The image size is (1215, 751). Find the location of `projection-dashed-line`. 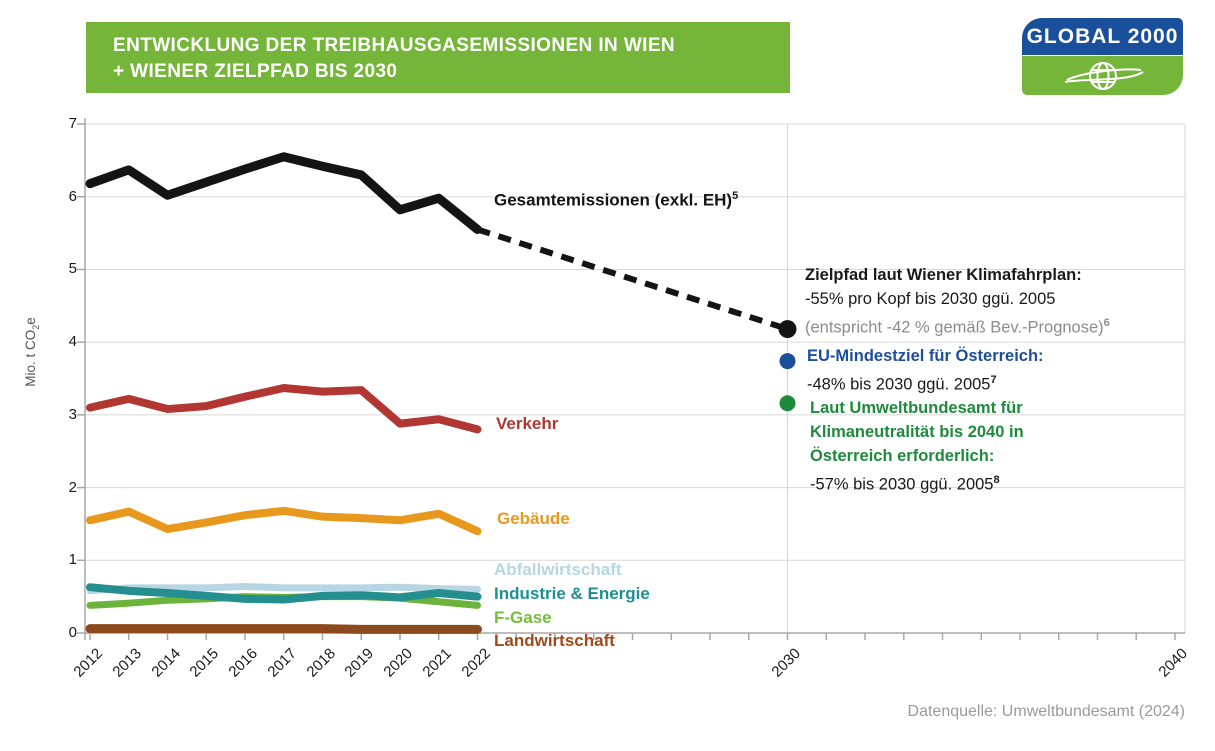

projection-dashed-line is located at coordinates (632, 279).